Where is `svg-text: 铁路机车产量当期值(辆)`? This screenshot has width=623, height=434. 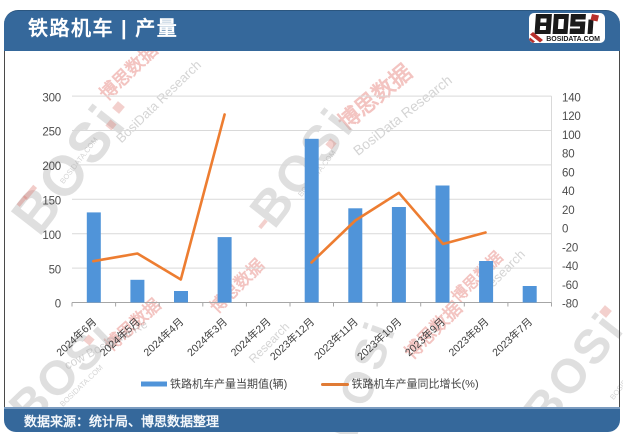
svg-text: 铁路机车产量当期值(辆) is located at coordinates (228, 384).